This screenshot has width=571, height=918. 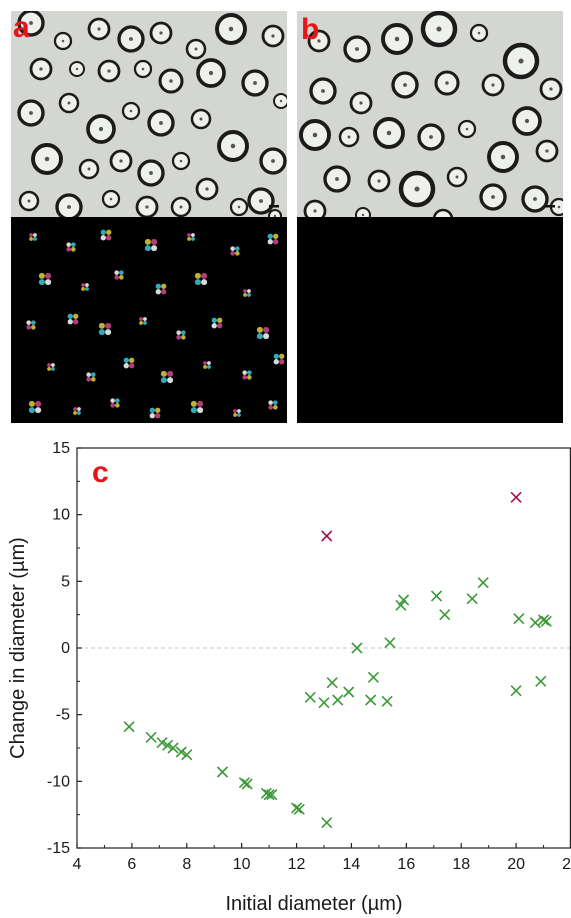 I want to click on y-tick-label: 10, so click(x=61, y=515).